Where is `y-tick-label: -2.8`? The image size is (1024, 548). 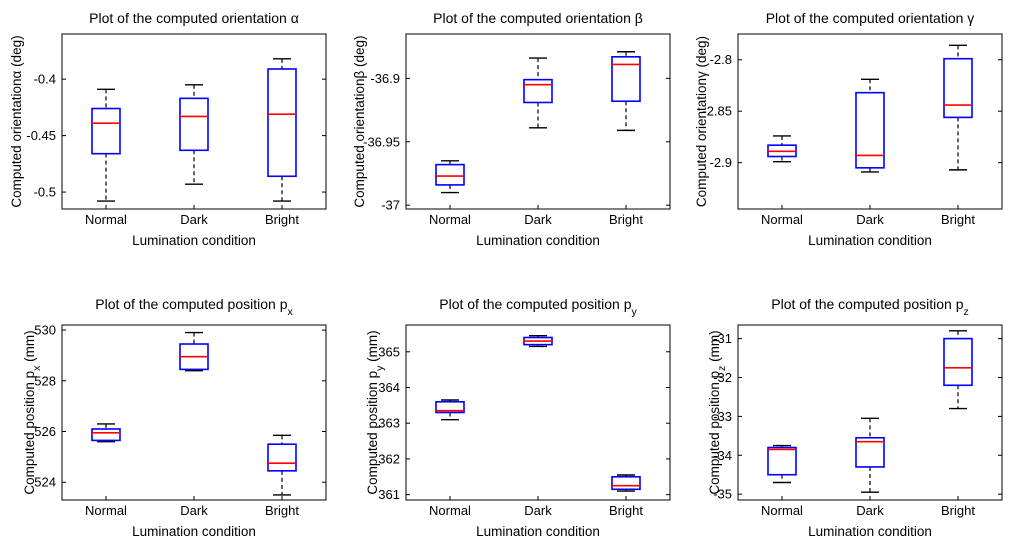 y-tick-label: -2.8 is located at coordinates (721, 59).